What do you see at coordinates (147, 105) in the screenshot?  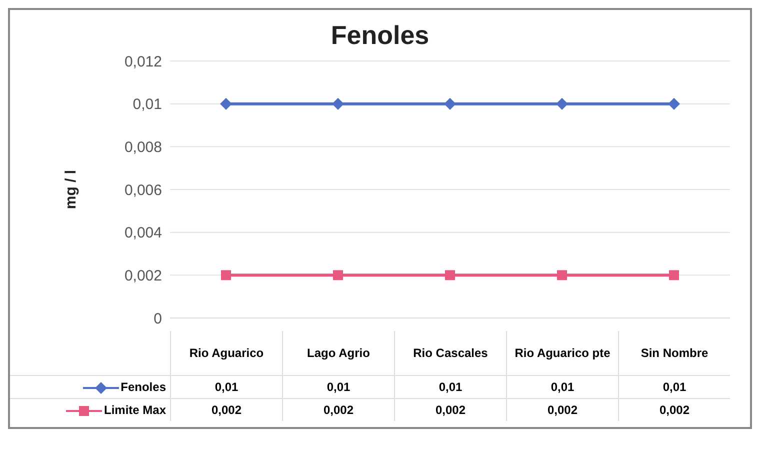 I see `y-tick-label: 0,01` at bounding box center [147, 105].